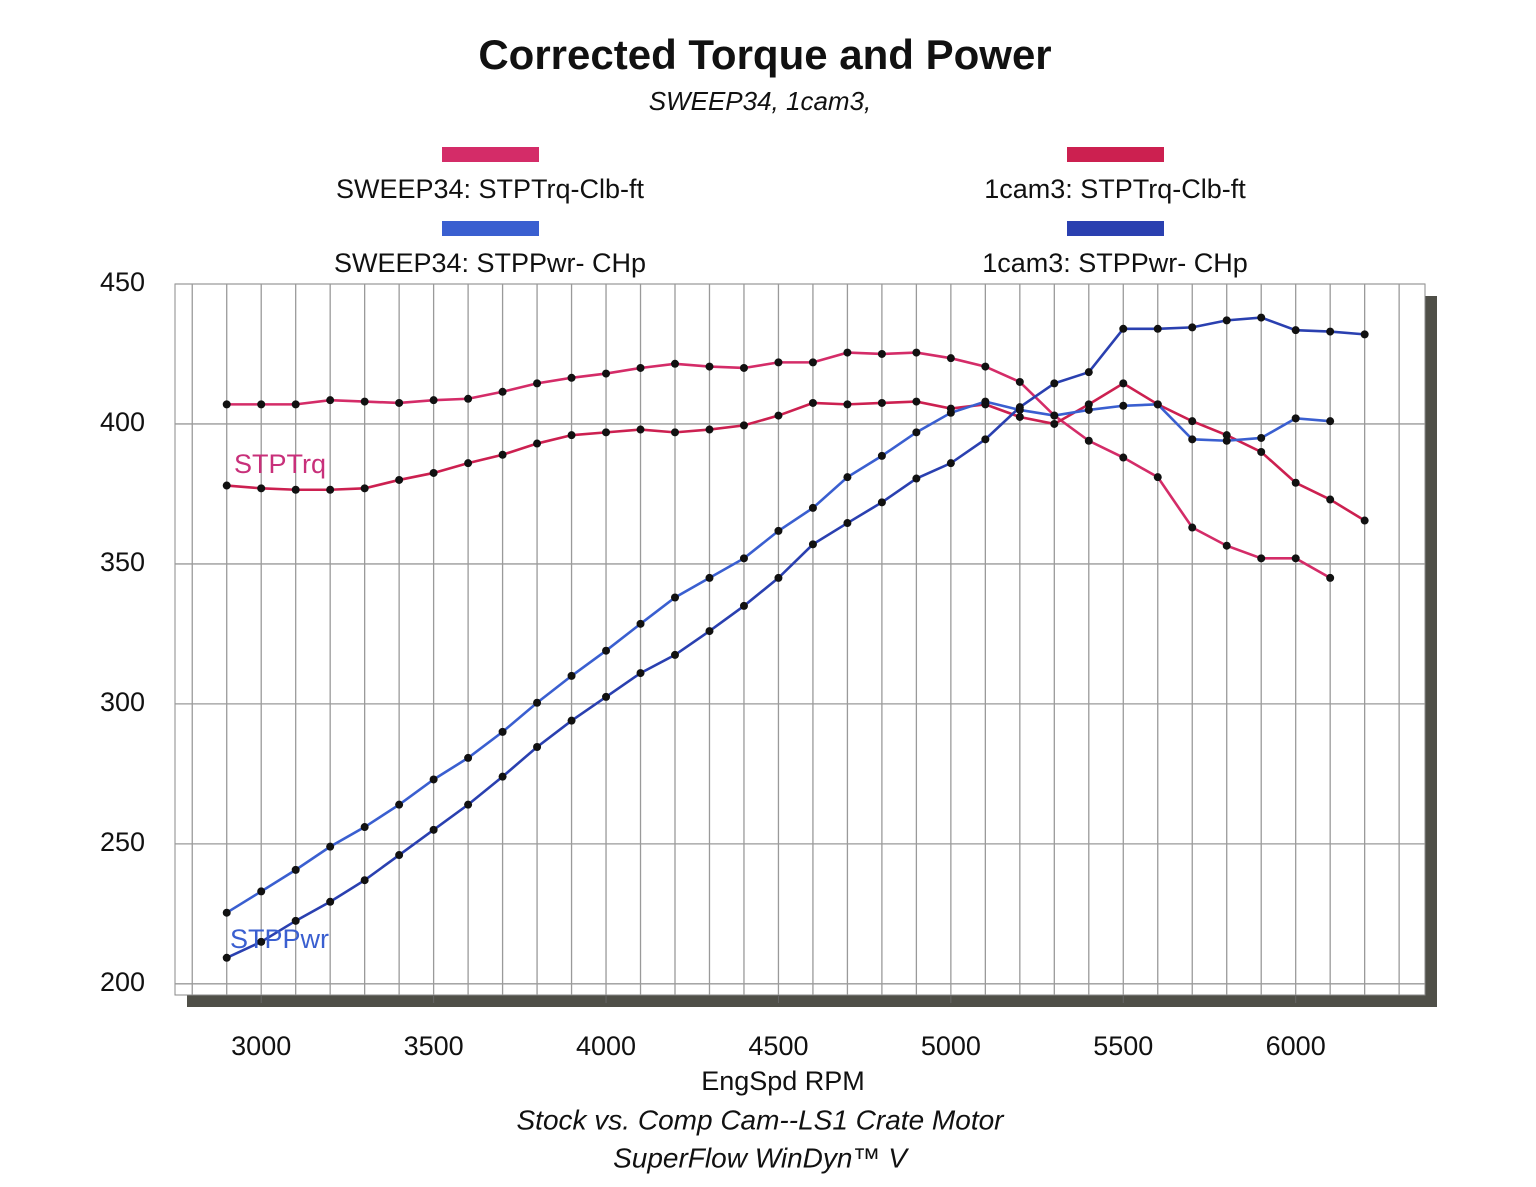 This screenshot has height=1187, width=1536. I want to click on y-tick-label: 350, so click(122, 562).